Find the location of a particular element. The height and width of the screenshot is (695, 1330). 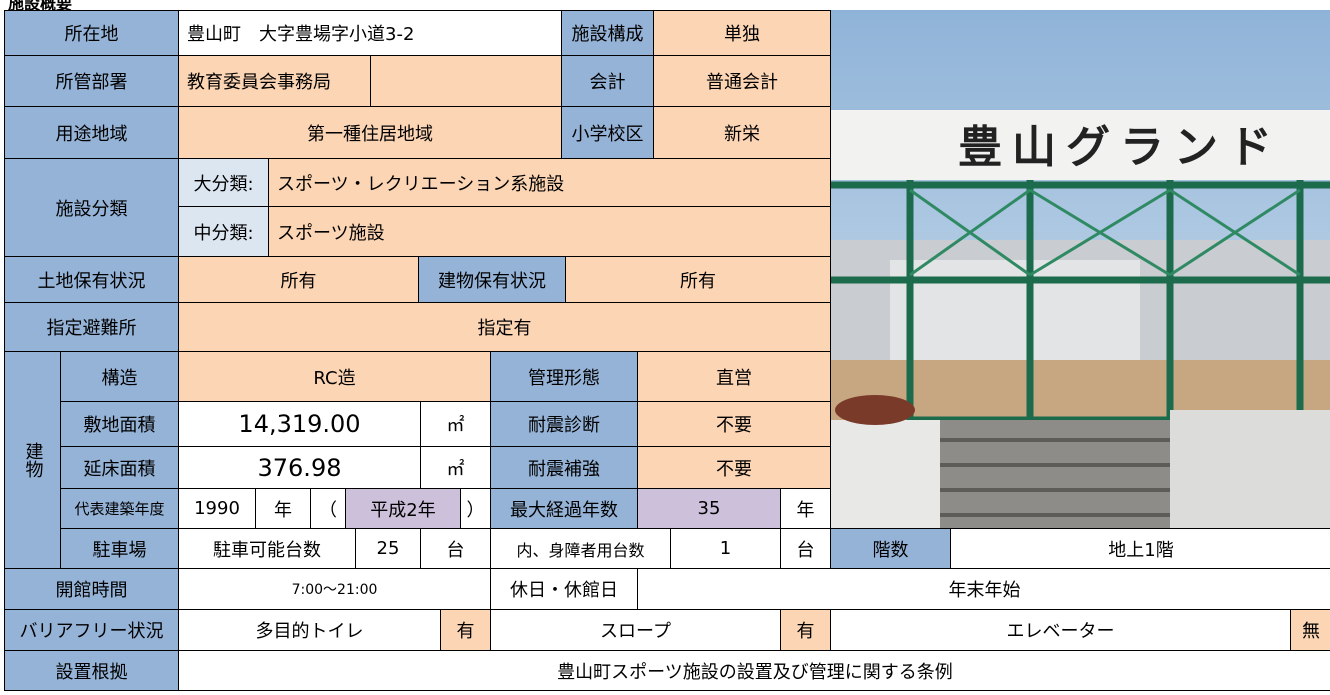

table-cell: スポーツ・レクリエーション系施設 is located at coordinates (549, 182).